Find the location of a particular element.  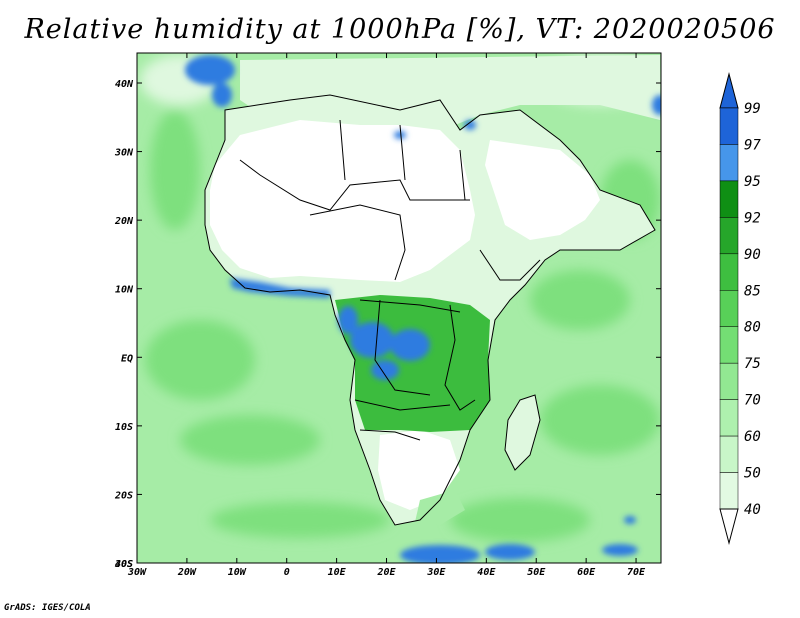

lat-tick-label: 20N is located at coordinates (124, 221).